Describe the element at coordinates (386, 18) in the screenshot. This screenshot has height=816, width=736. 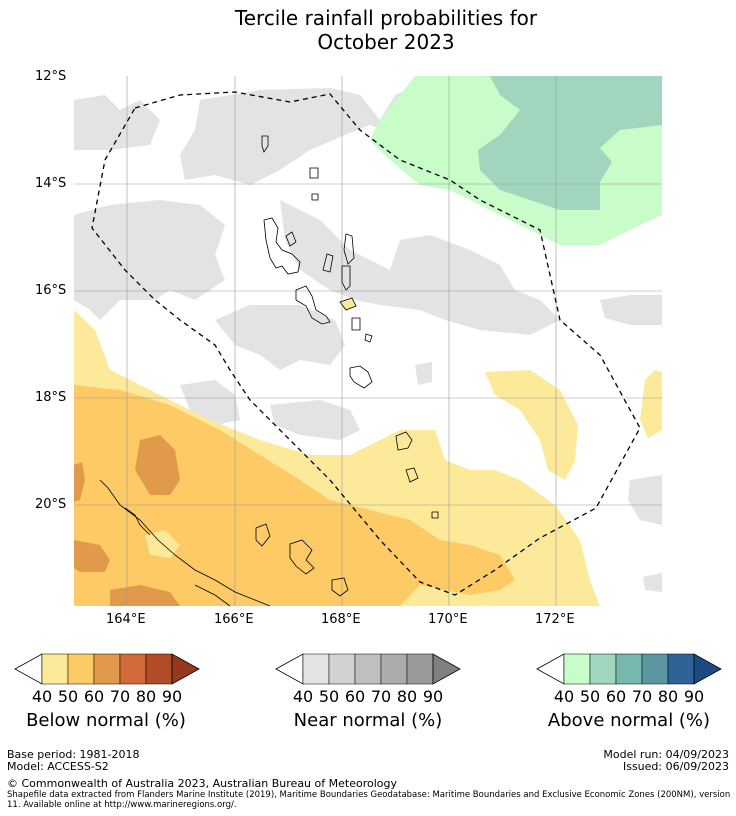
I see `title-line-1: Tercile rainfall probabilities for` at that location.